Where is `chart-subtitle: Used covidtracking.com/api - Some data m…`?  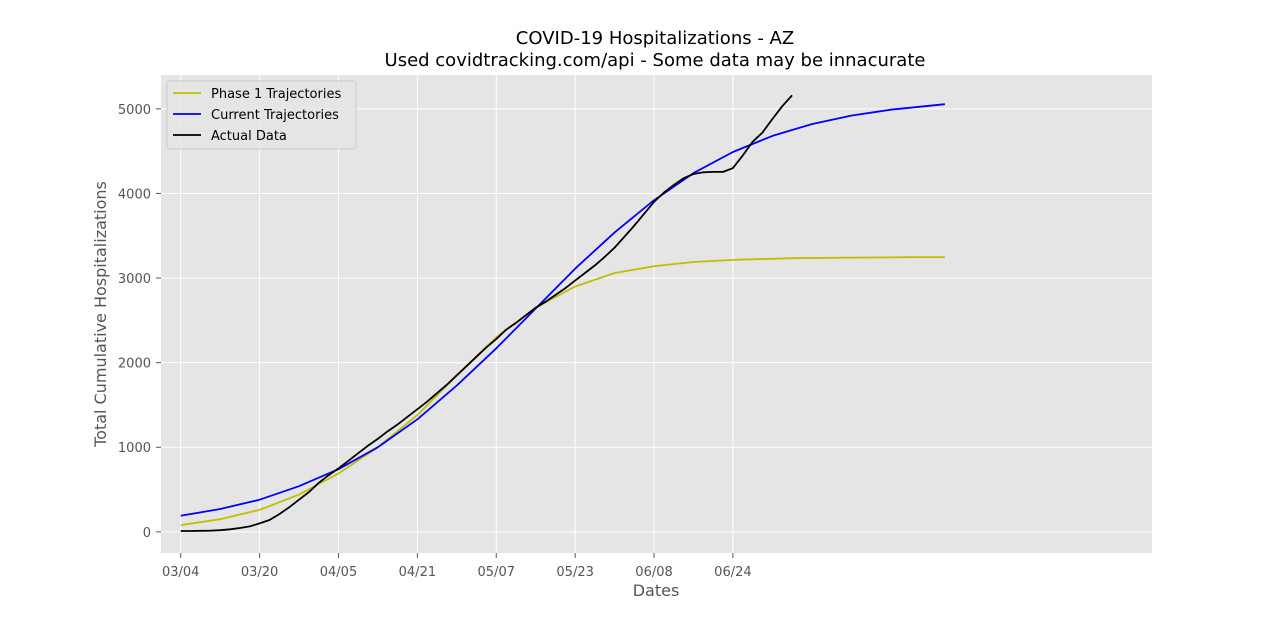
chart-subtitle: Used covidtracking.com/api - Some data m… is located at coordinates (655, 60).